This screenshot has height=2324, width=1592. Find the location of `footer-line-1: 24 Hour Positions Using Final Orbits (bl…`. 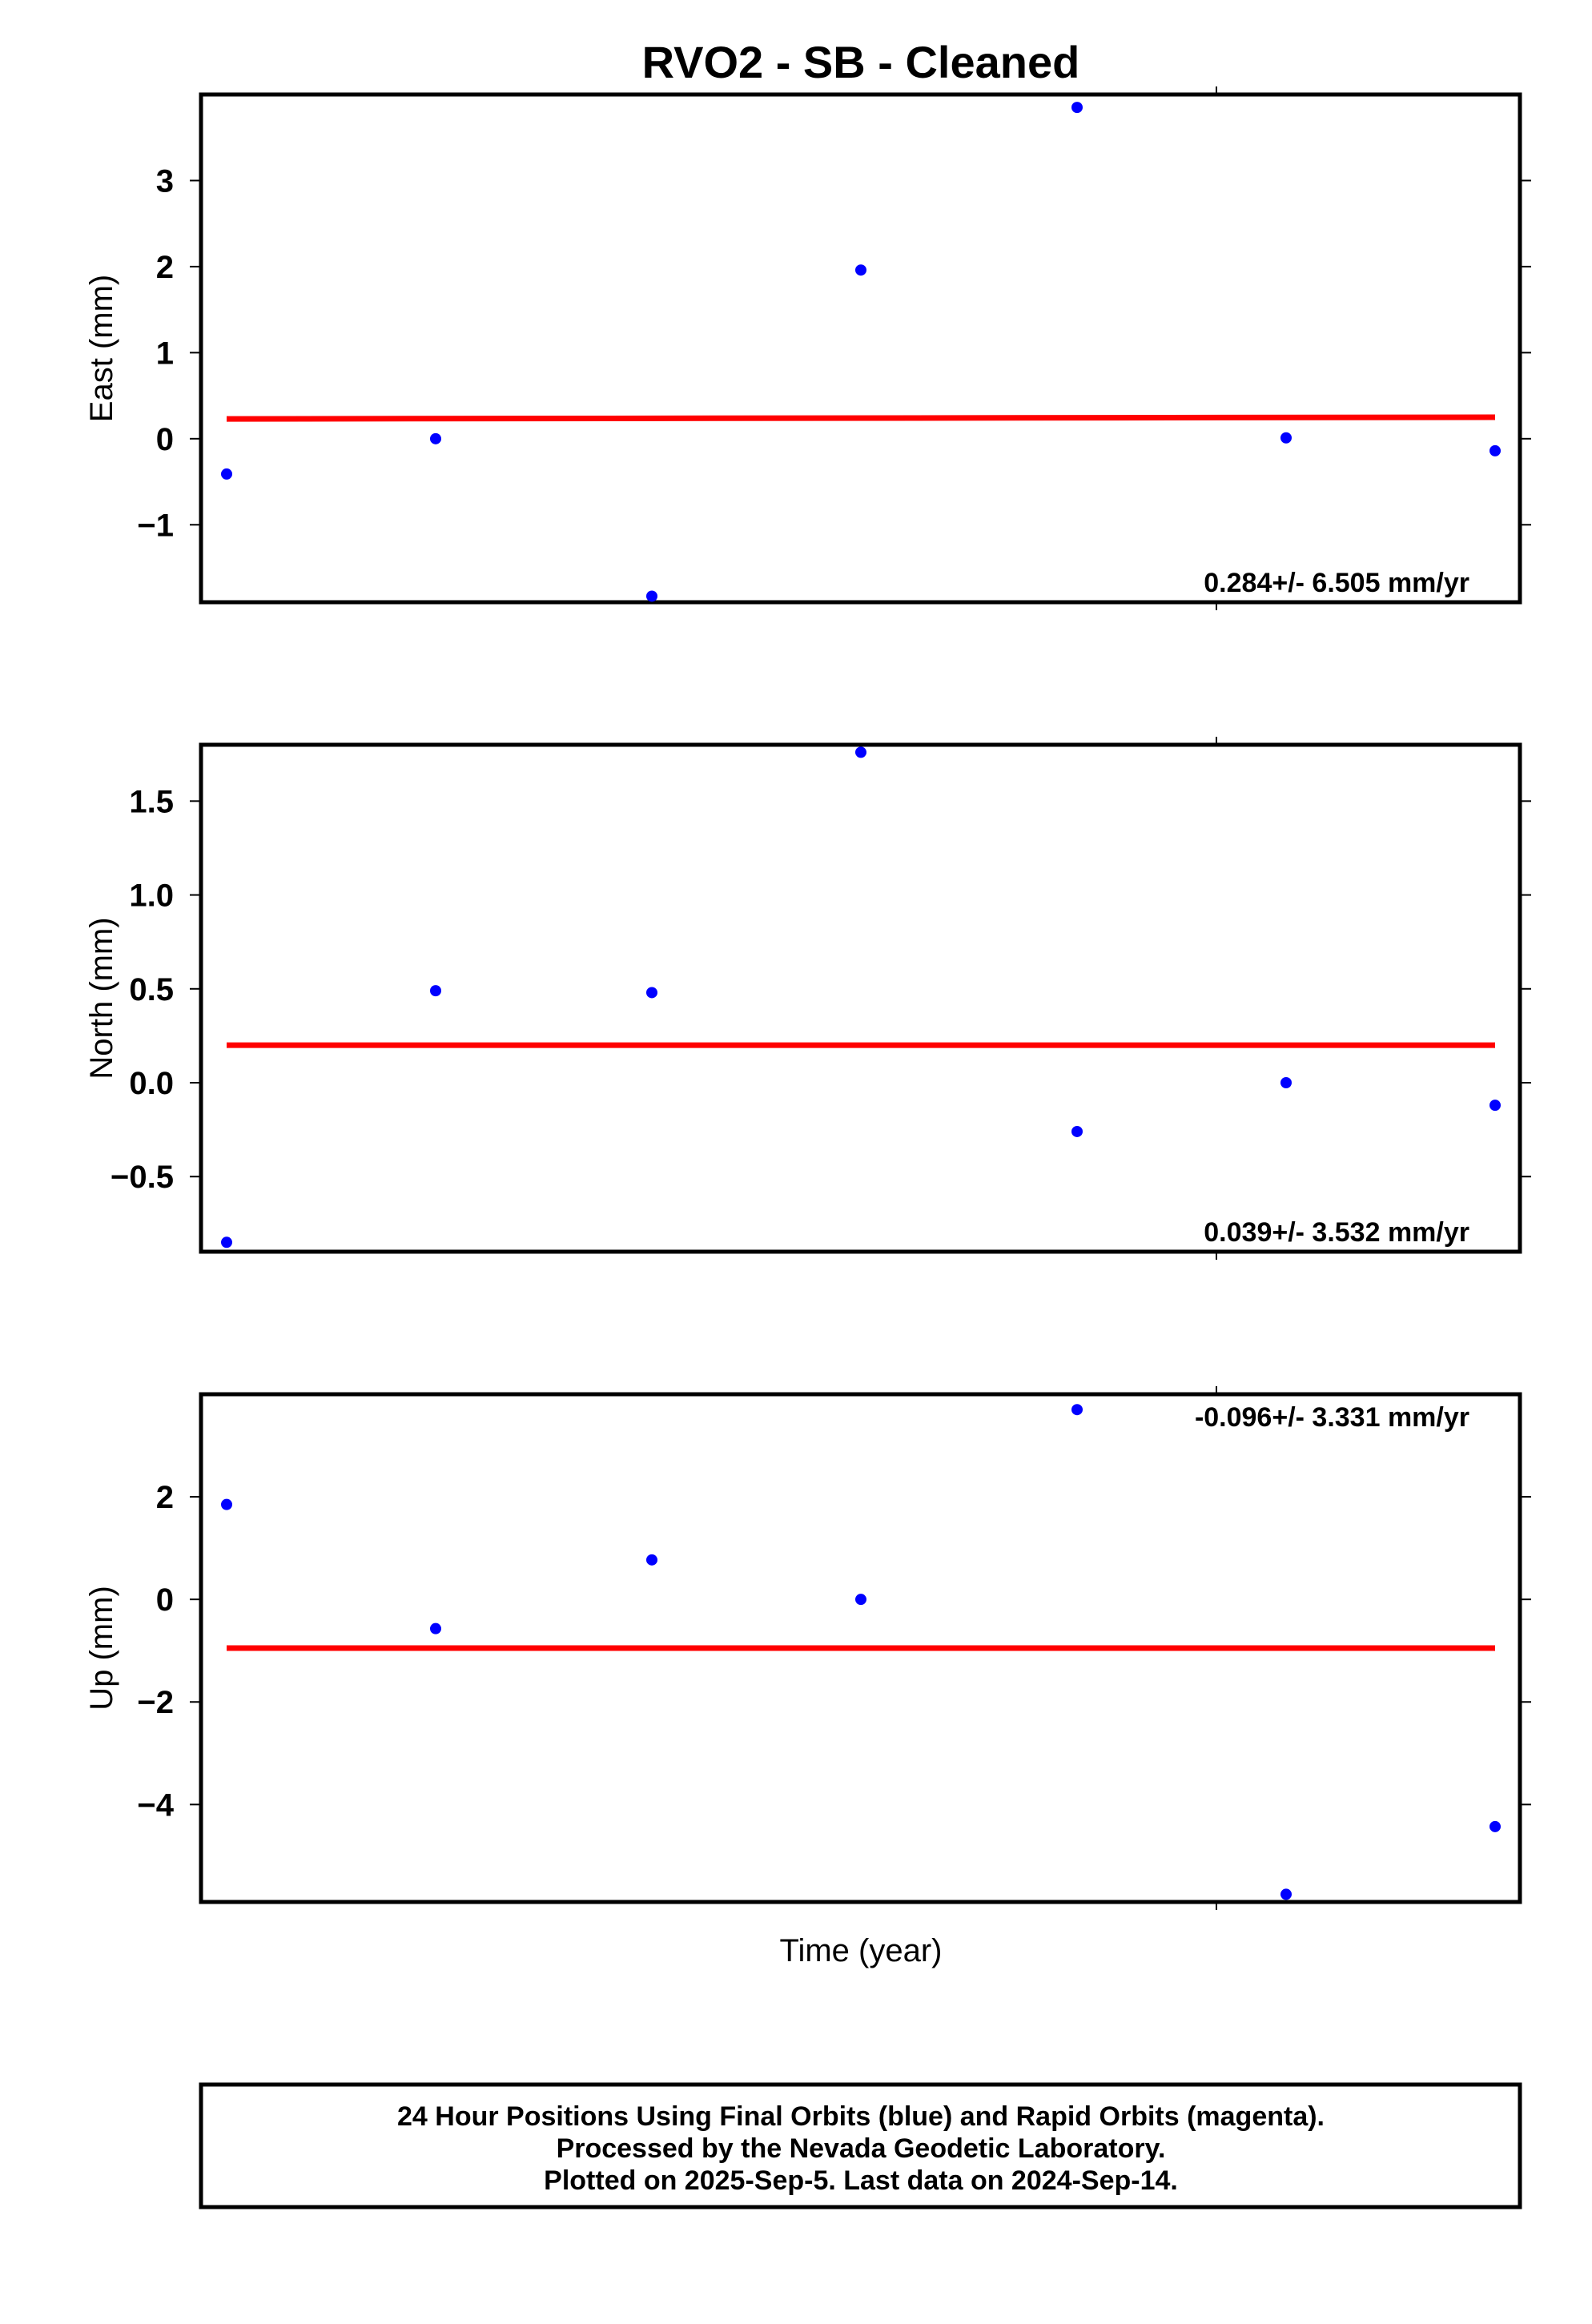

footer-line-1: 24 Hour Positions Using Final Orbits (bl… is located at coordinates (861, 2116).